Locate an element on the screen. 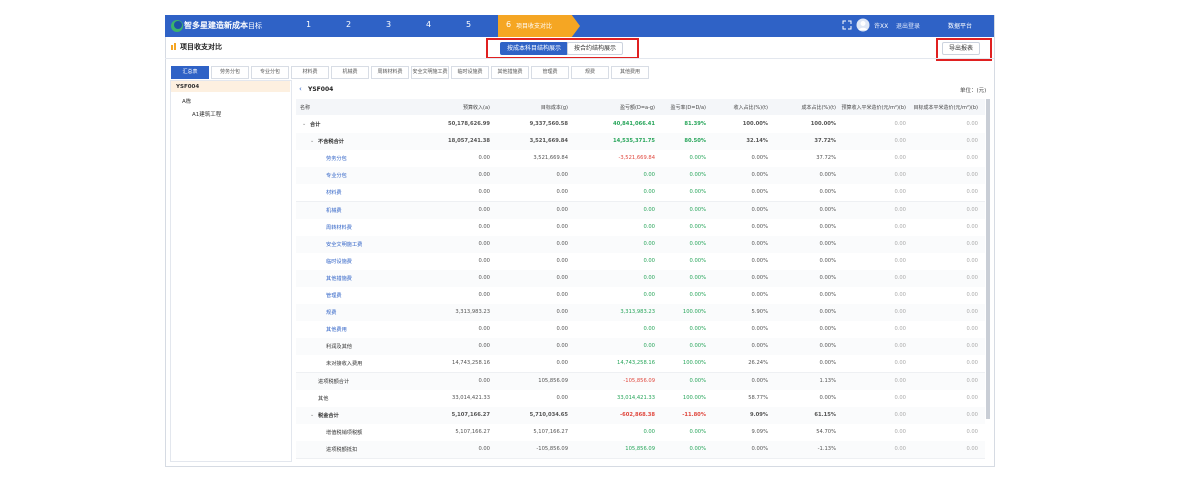 The height and width of the screenshot is (484, 1200). row-name: 利润及其他 is located at coordinates (339, 347).